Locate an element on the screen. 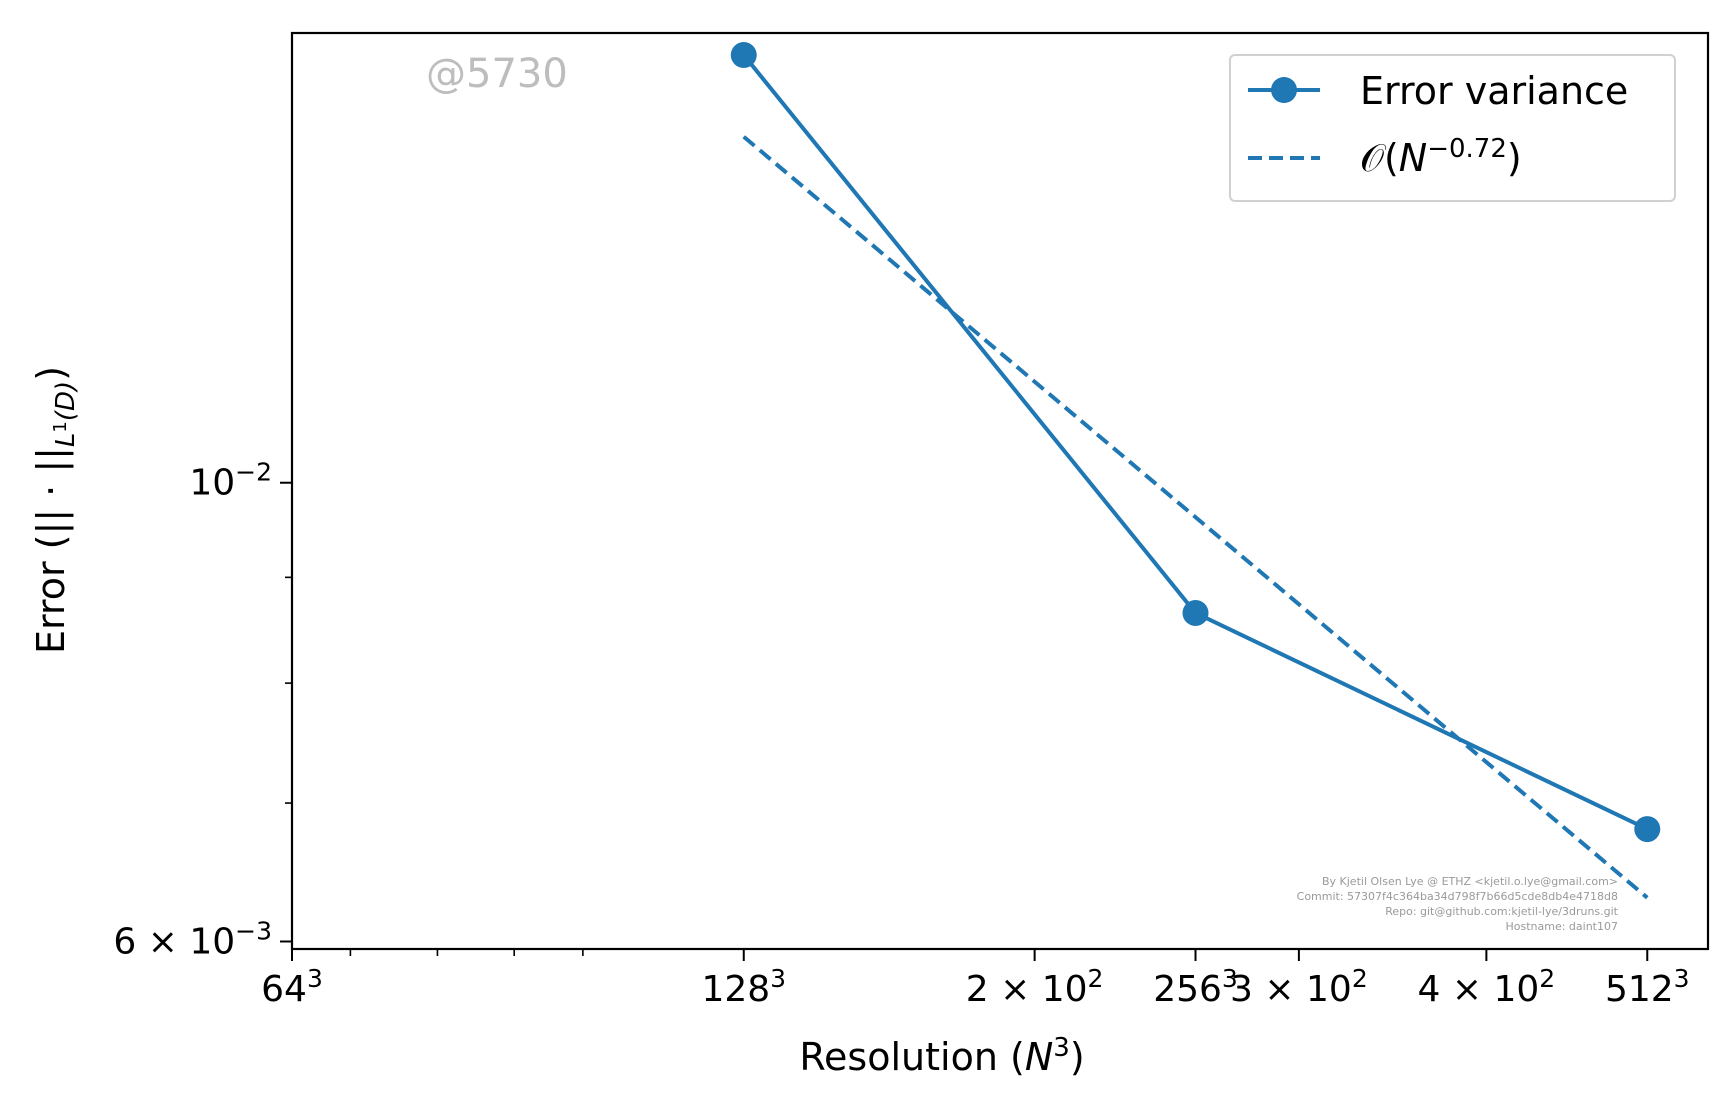  legend-box is located at coordinates (1452, 128).